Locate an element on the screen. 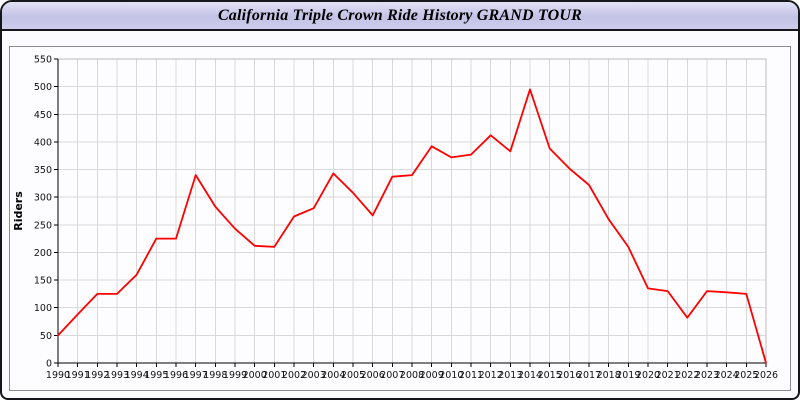 This screenshot has height=400, width=800. svg-text: 1992 is located at coordinates (97, 375).